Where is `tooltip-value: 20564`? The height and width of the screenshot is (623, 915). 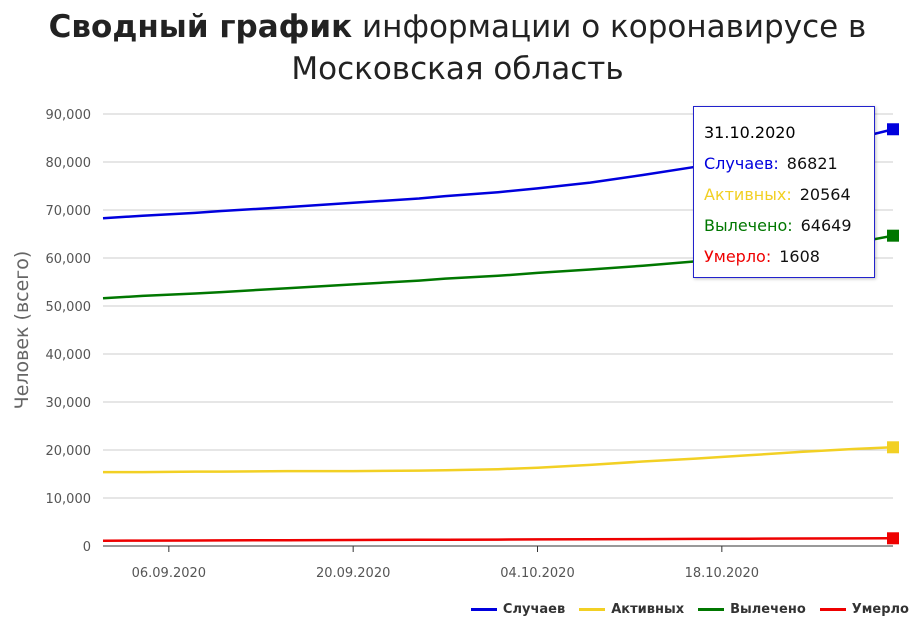 tooltip-value: 20564 is located at coordinates (825, 194).